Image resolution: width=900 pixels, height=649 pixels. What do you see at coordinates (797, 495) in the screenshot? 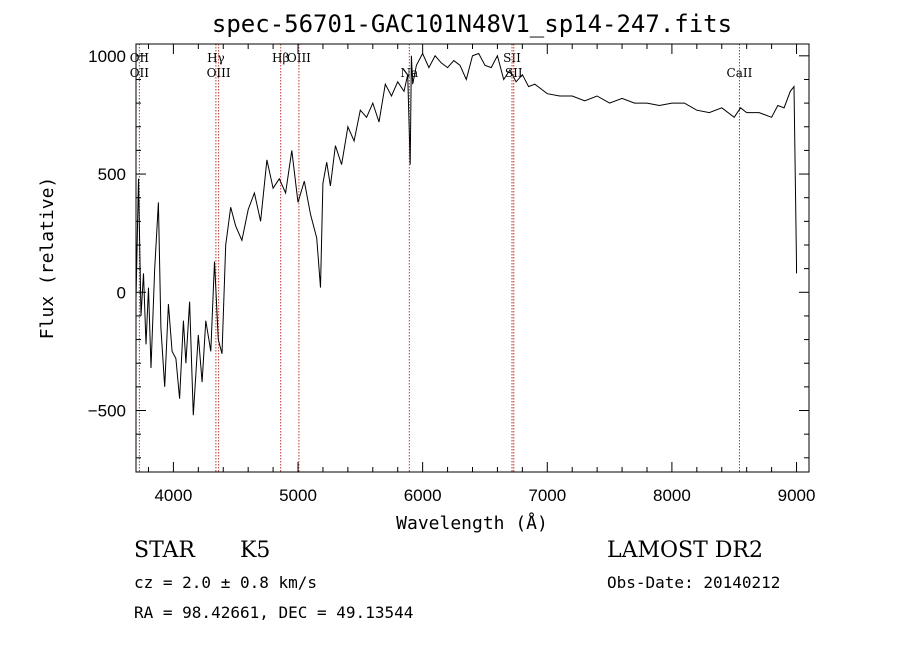
I see `x-tick-label: 9000` at bounding box center [797, 495].